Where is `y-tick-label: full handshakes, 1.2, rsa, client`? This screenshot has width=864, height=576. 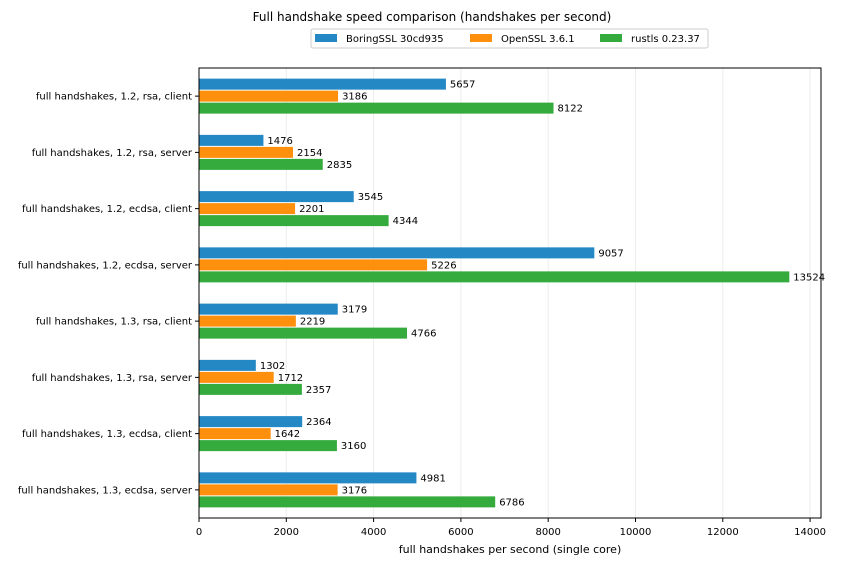 y-tick-label: full handshakes, 1.2, rsa, client is located at coordinates (114, 97).